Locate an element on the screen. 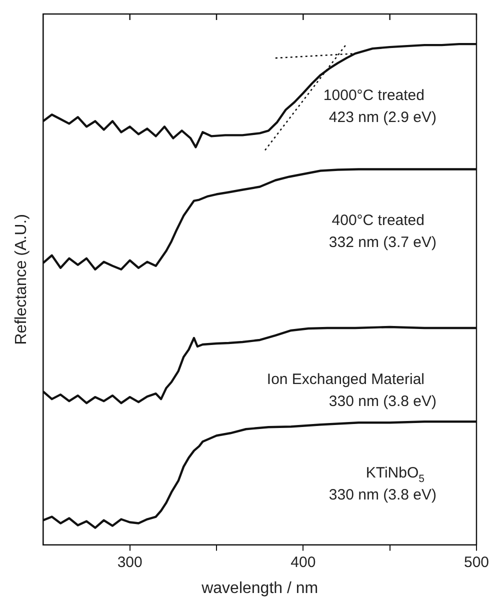  text: Ion Exchanged Material is located at coordinates (345, 379).